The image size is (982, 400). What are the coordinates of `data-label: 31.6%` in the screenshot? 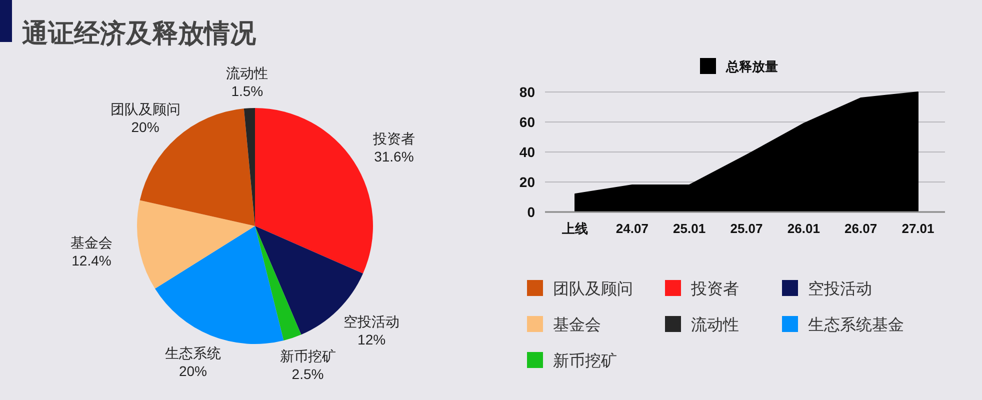 It's located at (394, 156).